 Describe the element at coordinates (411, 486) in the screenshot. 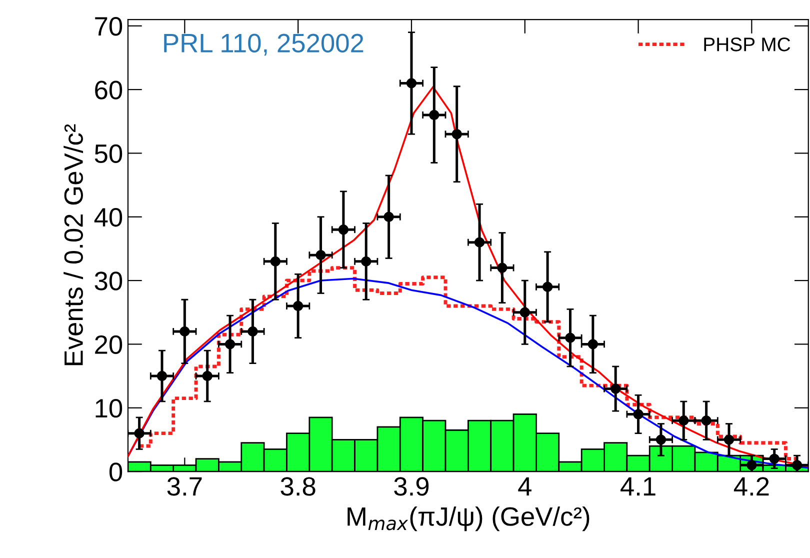

I see `x-tick-label: 3.9` at that location.